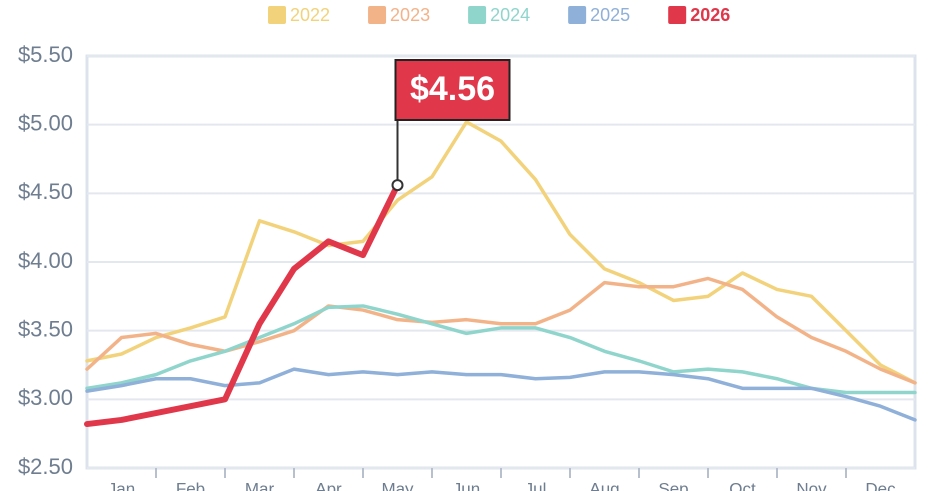 This screenshot has width=936, height=491. I want to click on x-tick-label: Oct, so click(742, 485).